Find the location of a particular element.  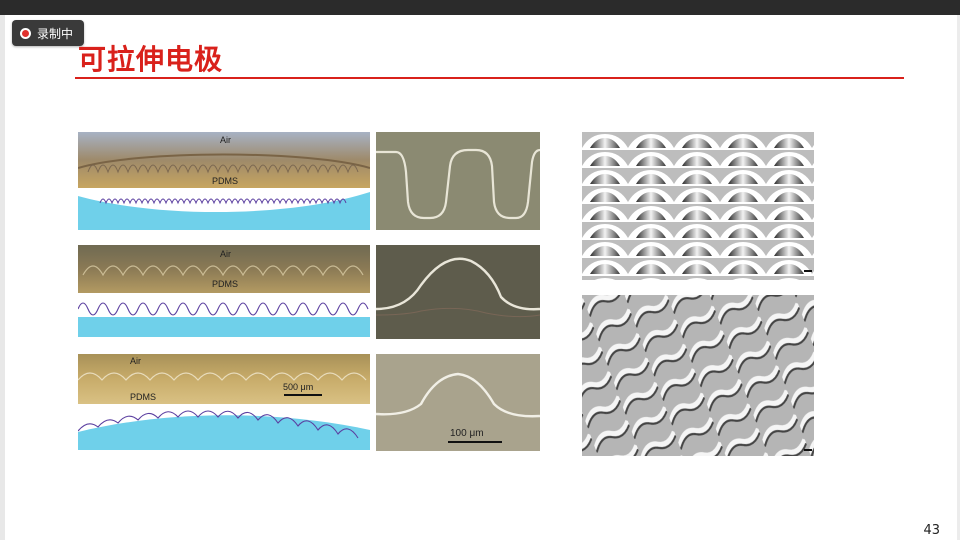

figure-row-1: Air PDMS is located at coordinates (224, 181).